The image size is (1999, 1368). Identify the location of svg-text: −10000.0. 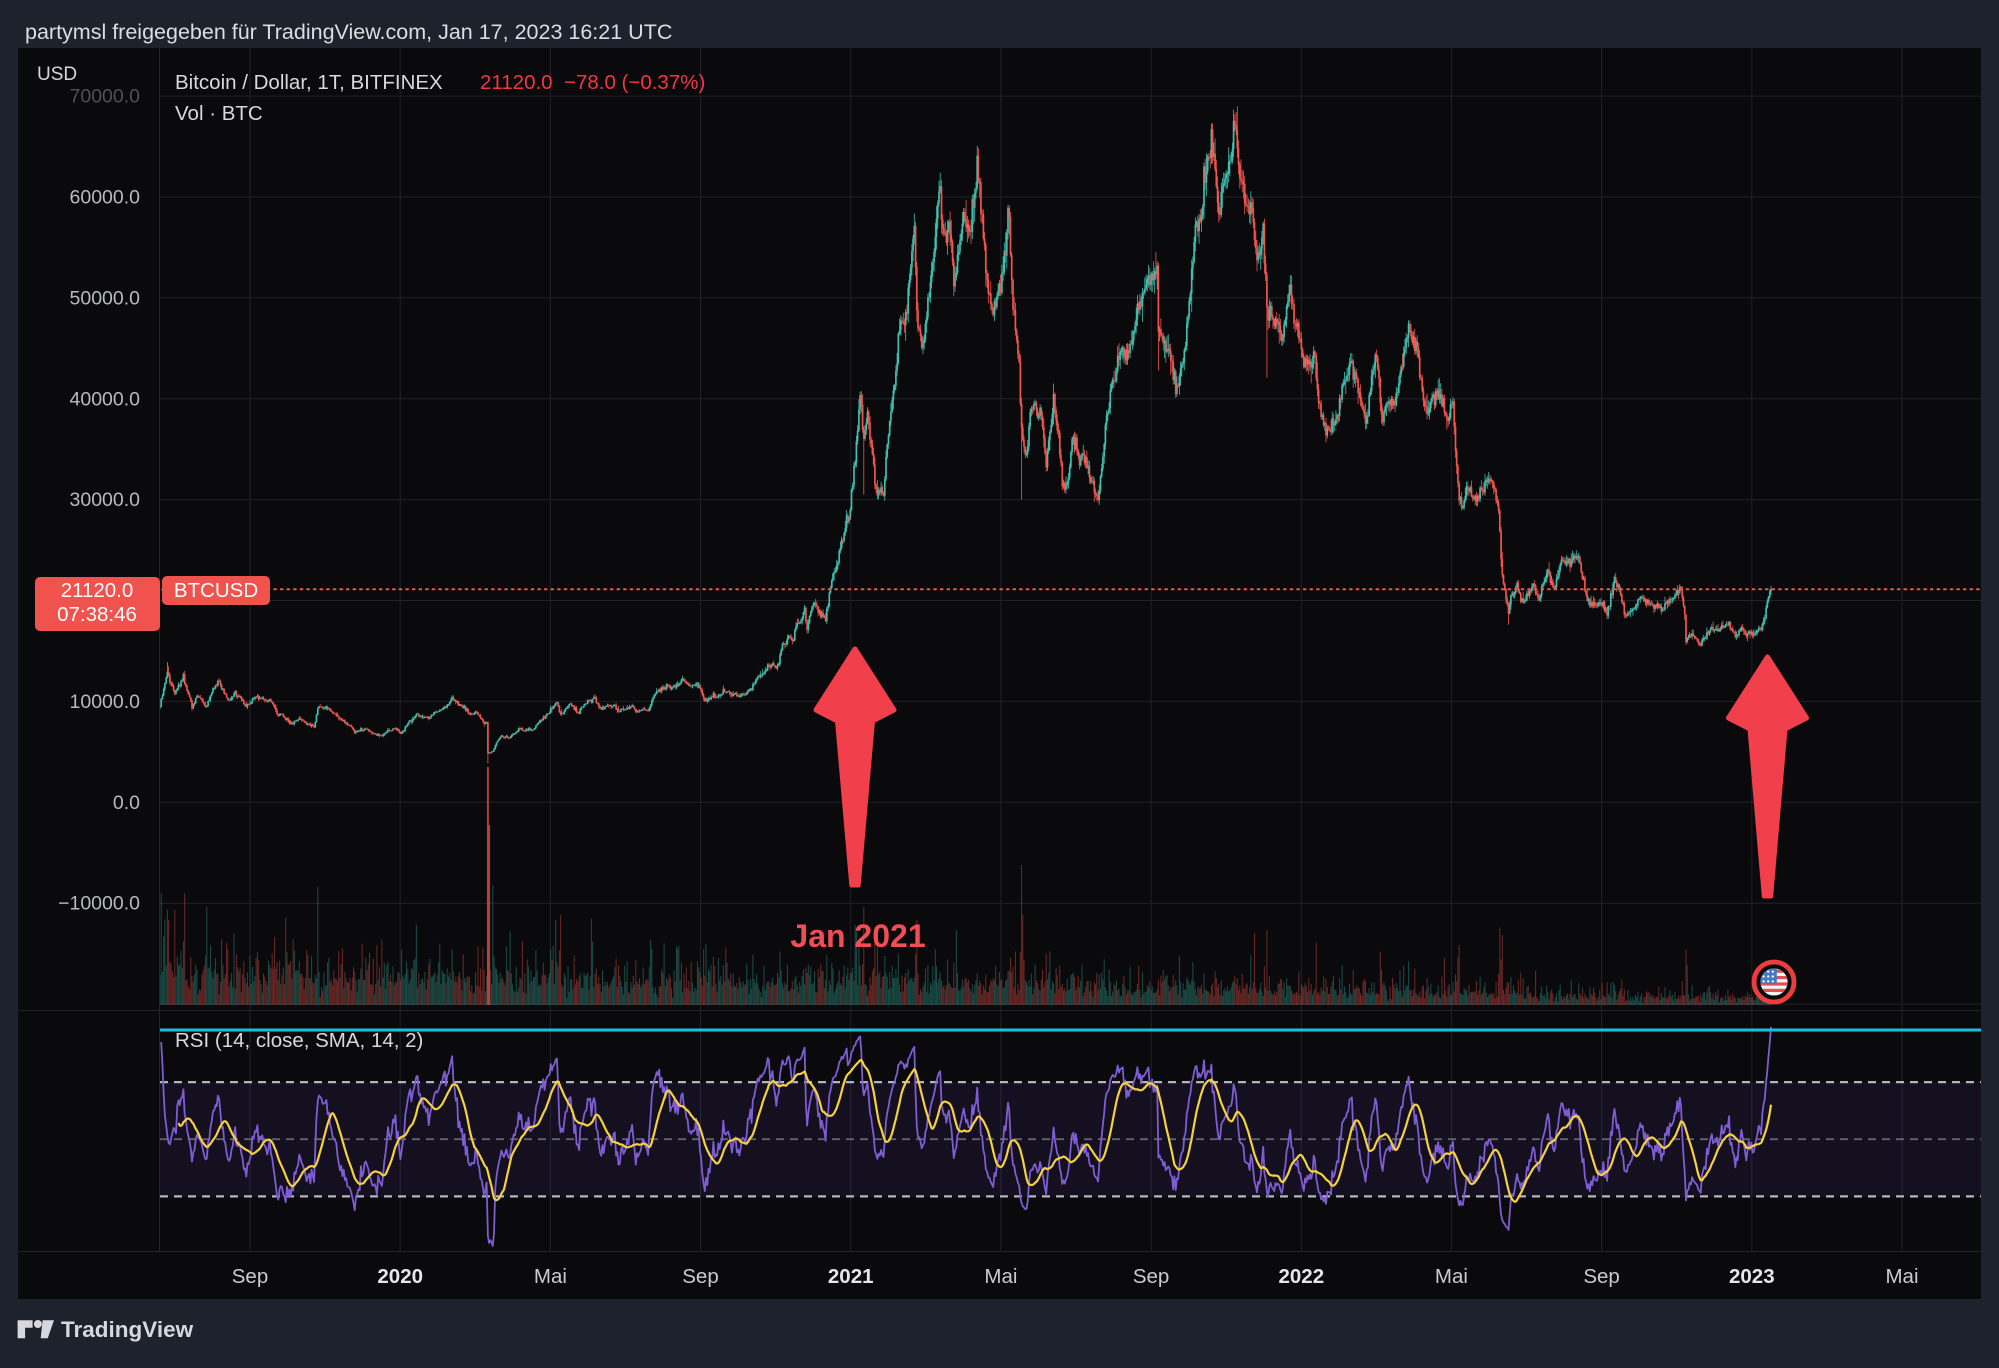
(99, 904).